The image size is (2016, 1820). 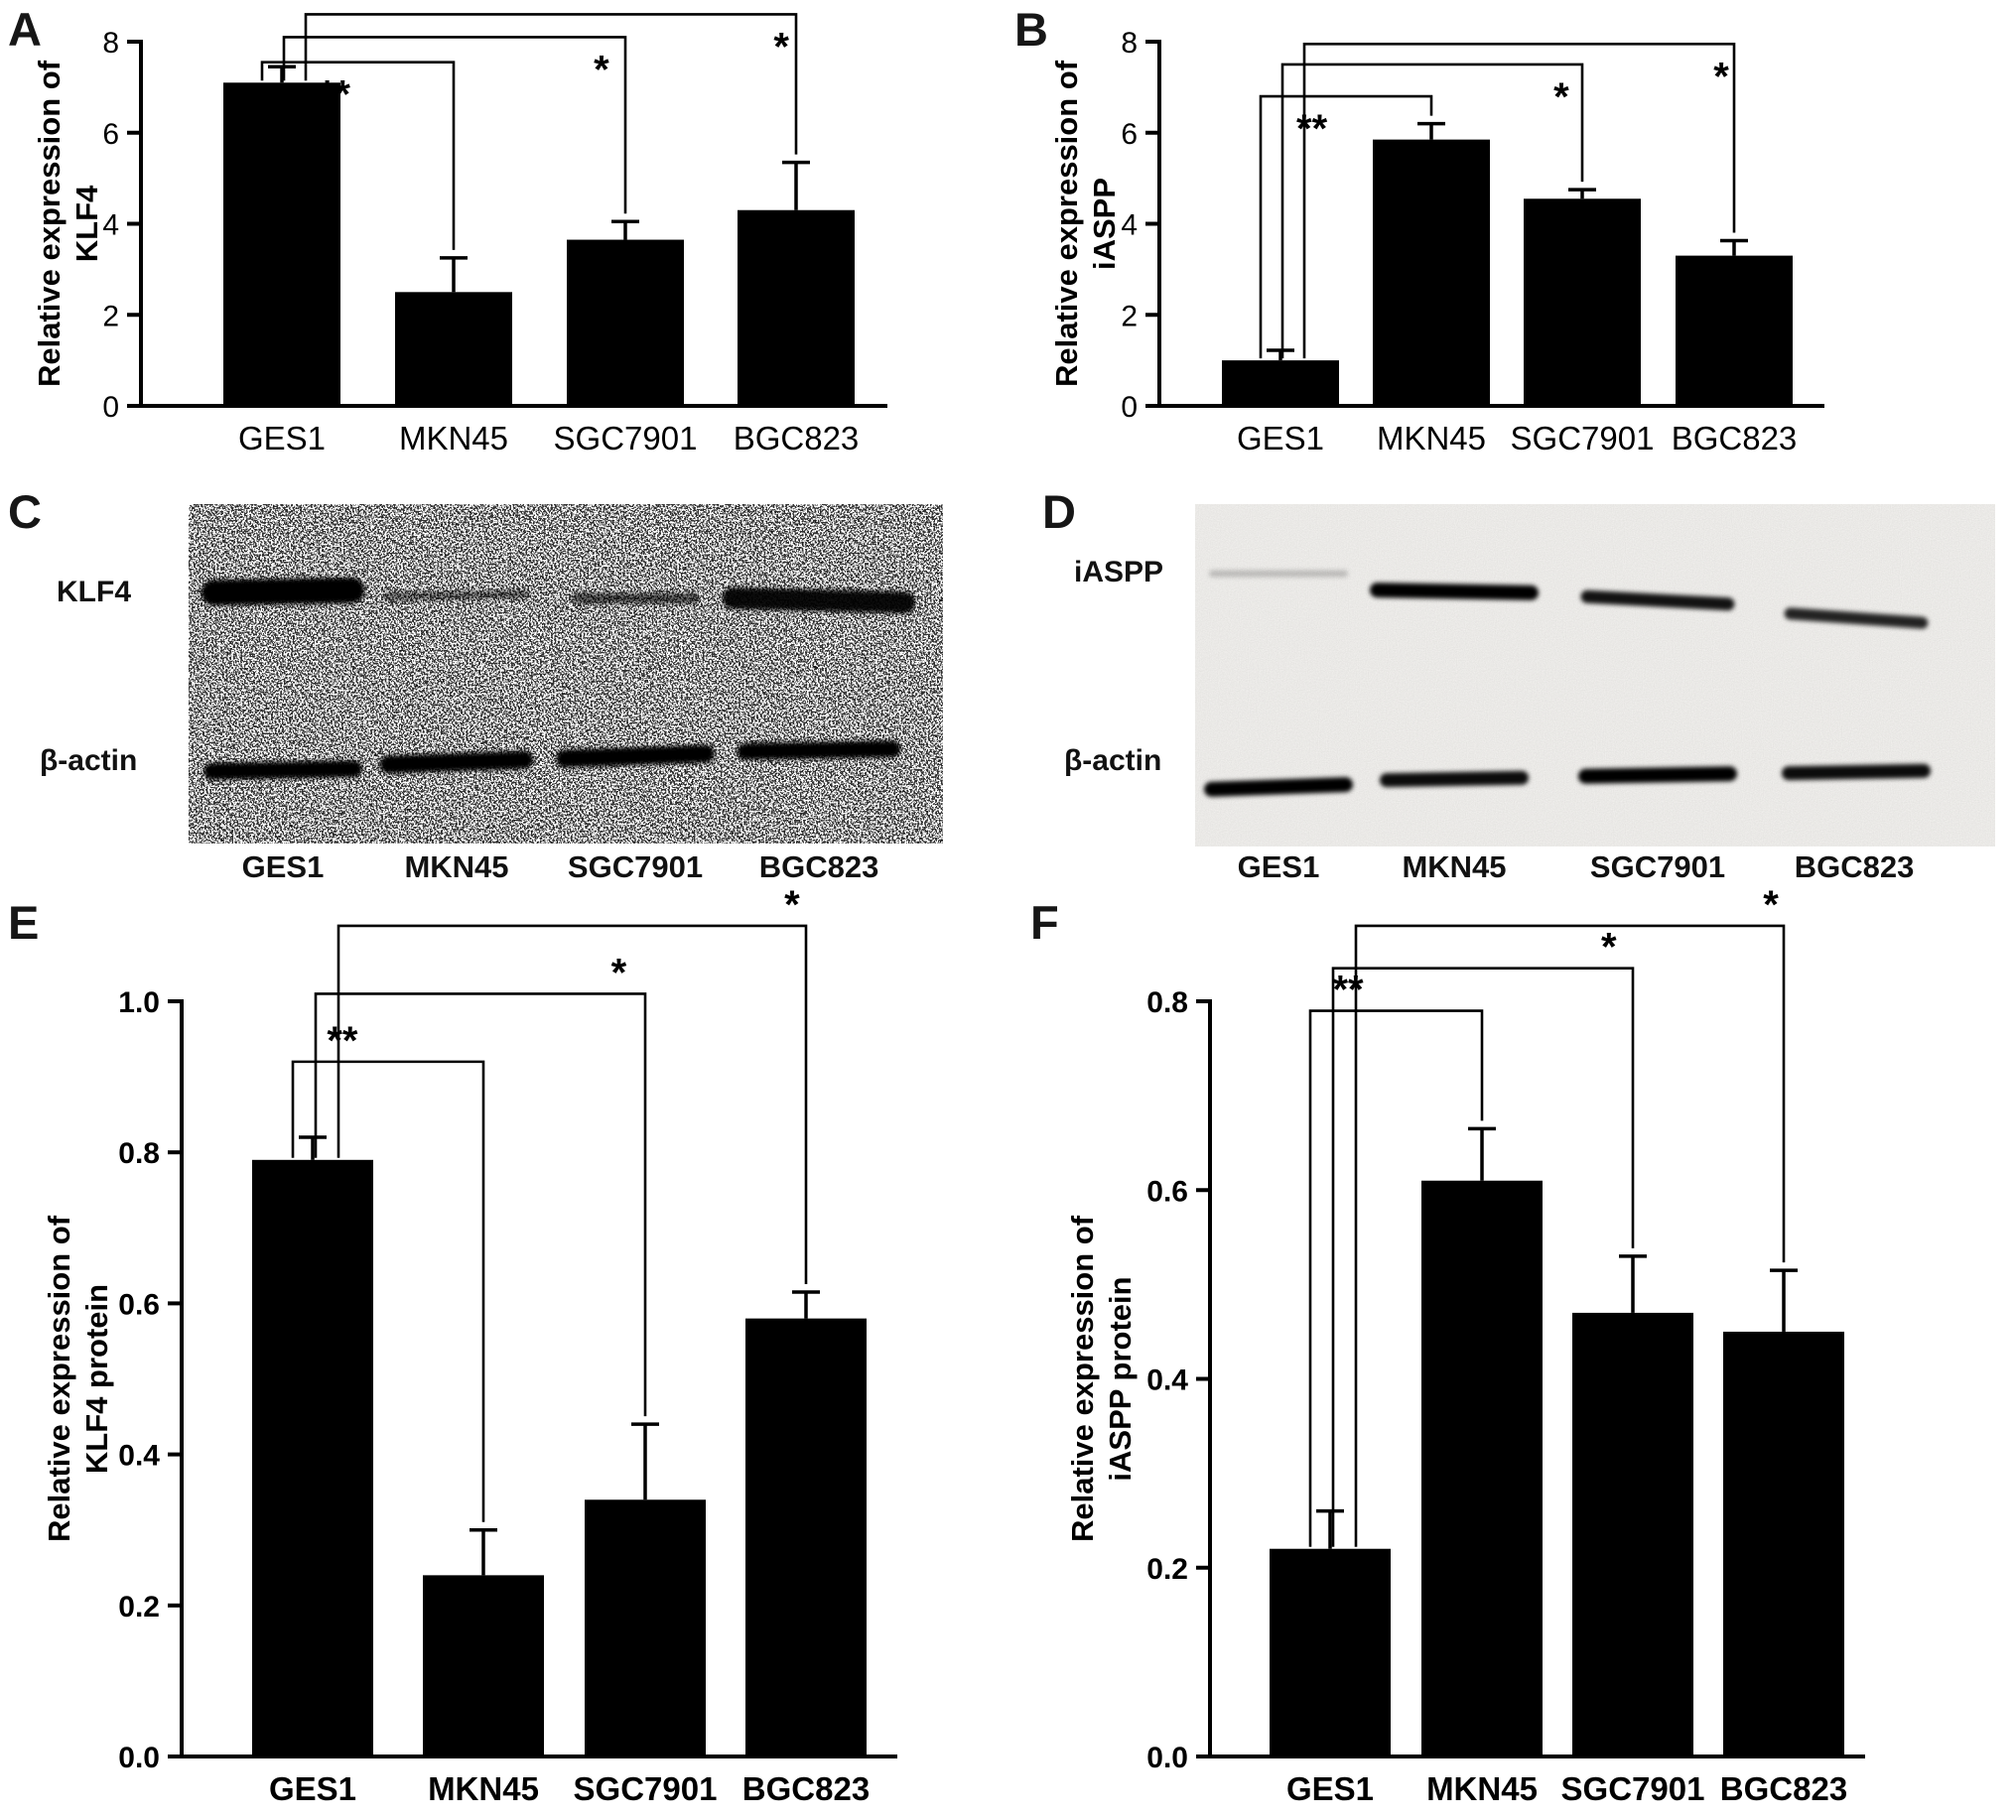 I want to click on lane-label-d-mkn45: MKN45, so click(x=1455, y=866).